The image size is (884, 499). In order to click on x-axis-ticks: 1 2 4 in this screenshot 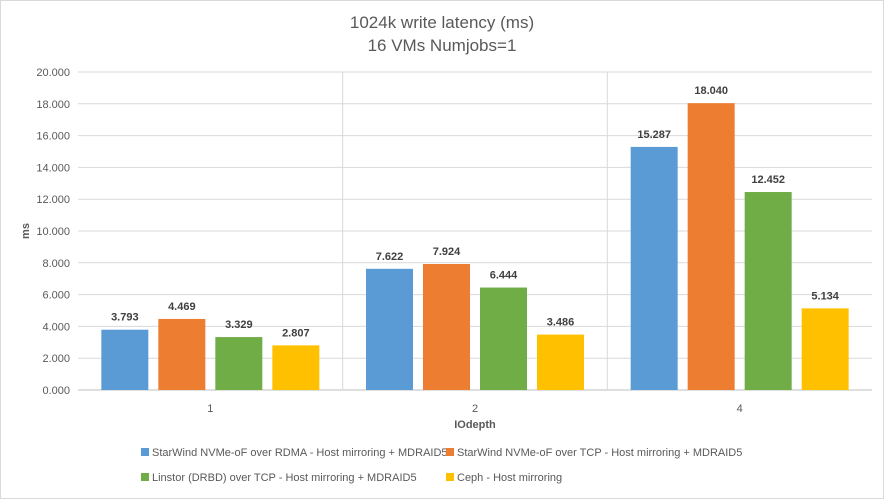, I will do `click(474, 409)`.